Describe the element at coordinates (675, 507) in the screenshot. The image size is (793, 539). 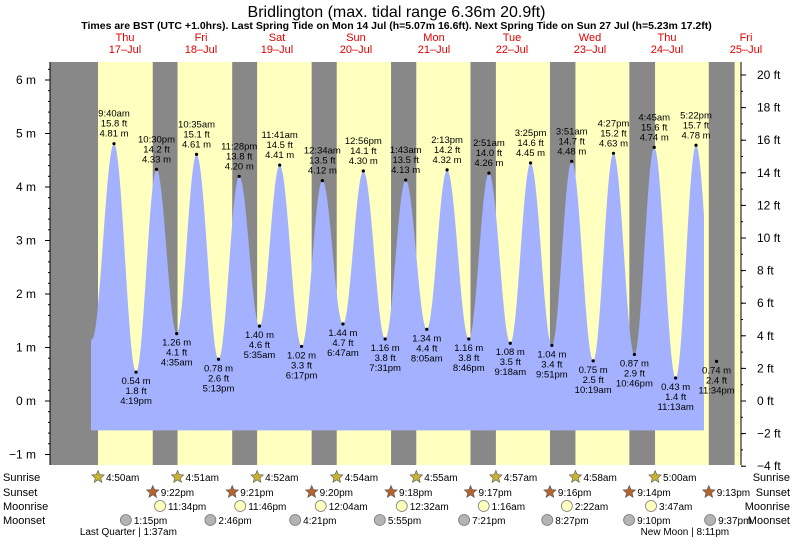
I see `moonrise-time: 3:47am` at that location.